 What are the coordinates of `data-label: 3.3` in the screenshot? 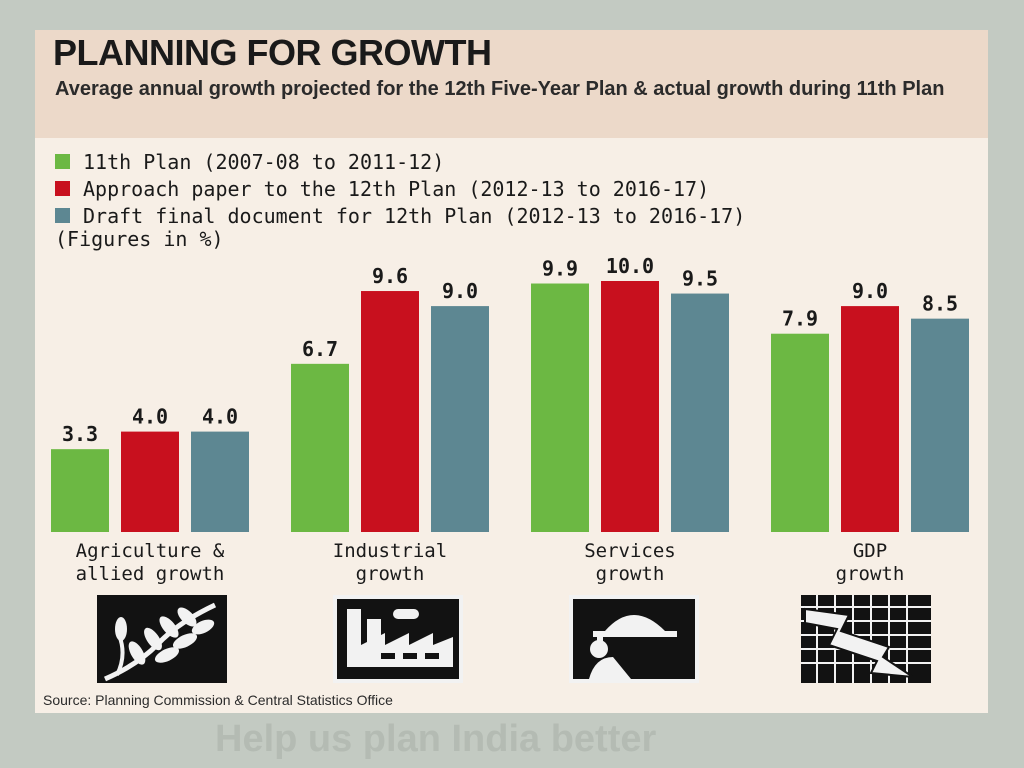 It's located at (80, 434).